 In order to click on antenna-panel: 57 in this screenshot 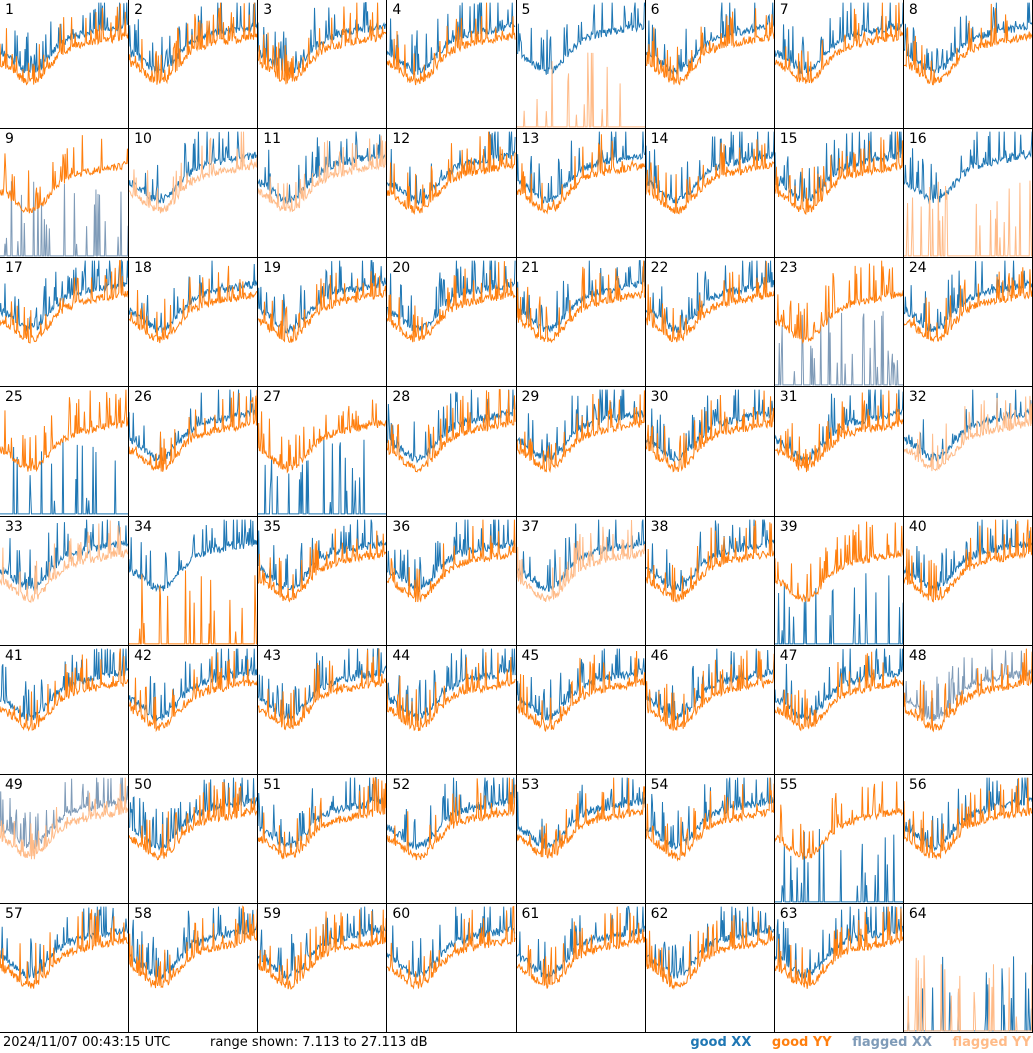, I will do `click(65, 968)`.